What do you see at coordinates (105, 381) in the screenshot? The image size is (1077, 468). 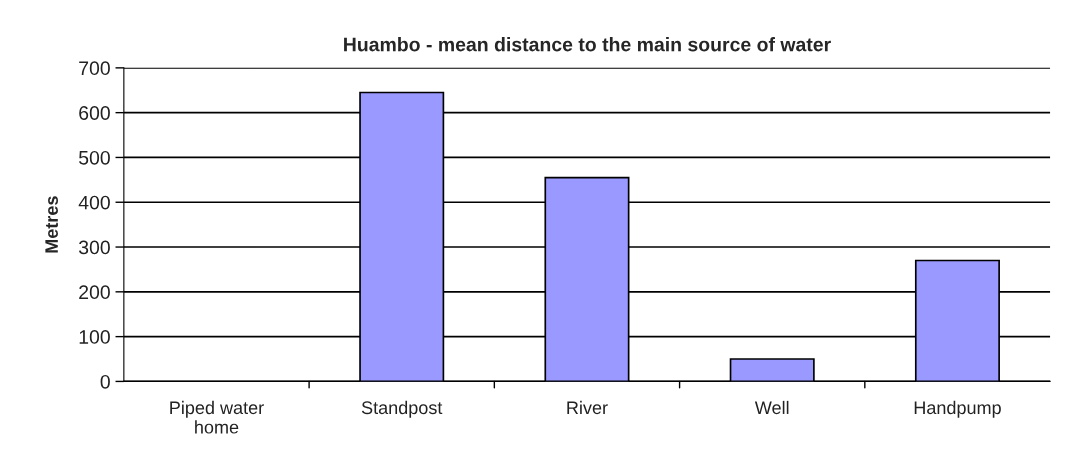 I see `y-tick-label: 0` at bounding box center [105, 381].